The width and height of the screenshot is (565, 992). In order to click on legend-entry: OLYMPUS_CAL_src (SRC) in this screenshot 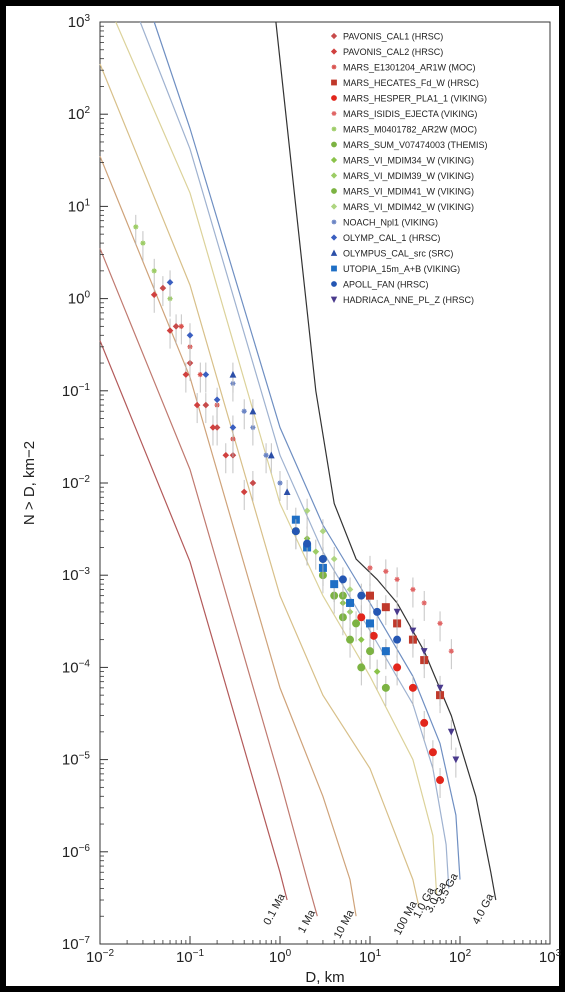, I will do `click(391, 254)`.